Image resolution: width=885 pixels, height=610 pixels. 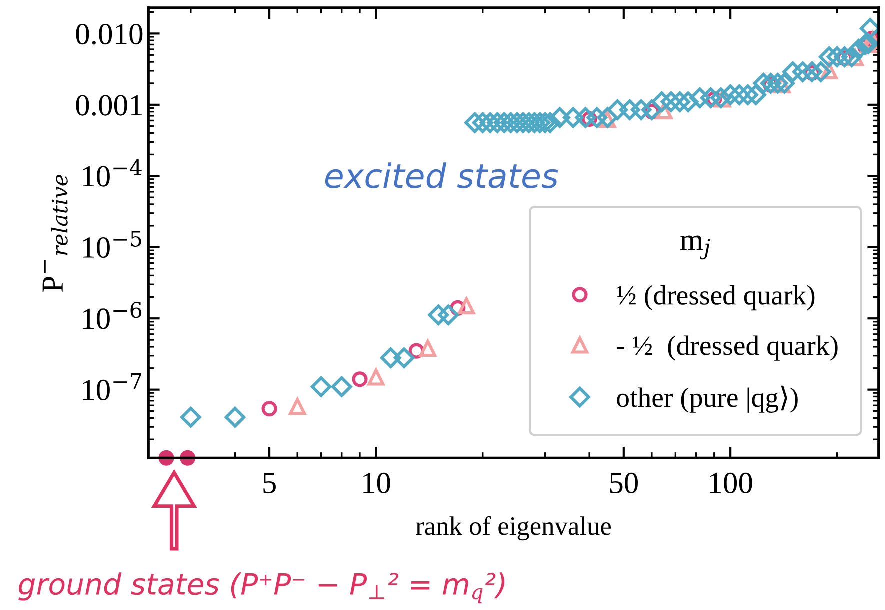 I want to click on x-tick-label: 5, so click(x=270, y=483).